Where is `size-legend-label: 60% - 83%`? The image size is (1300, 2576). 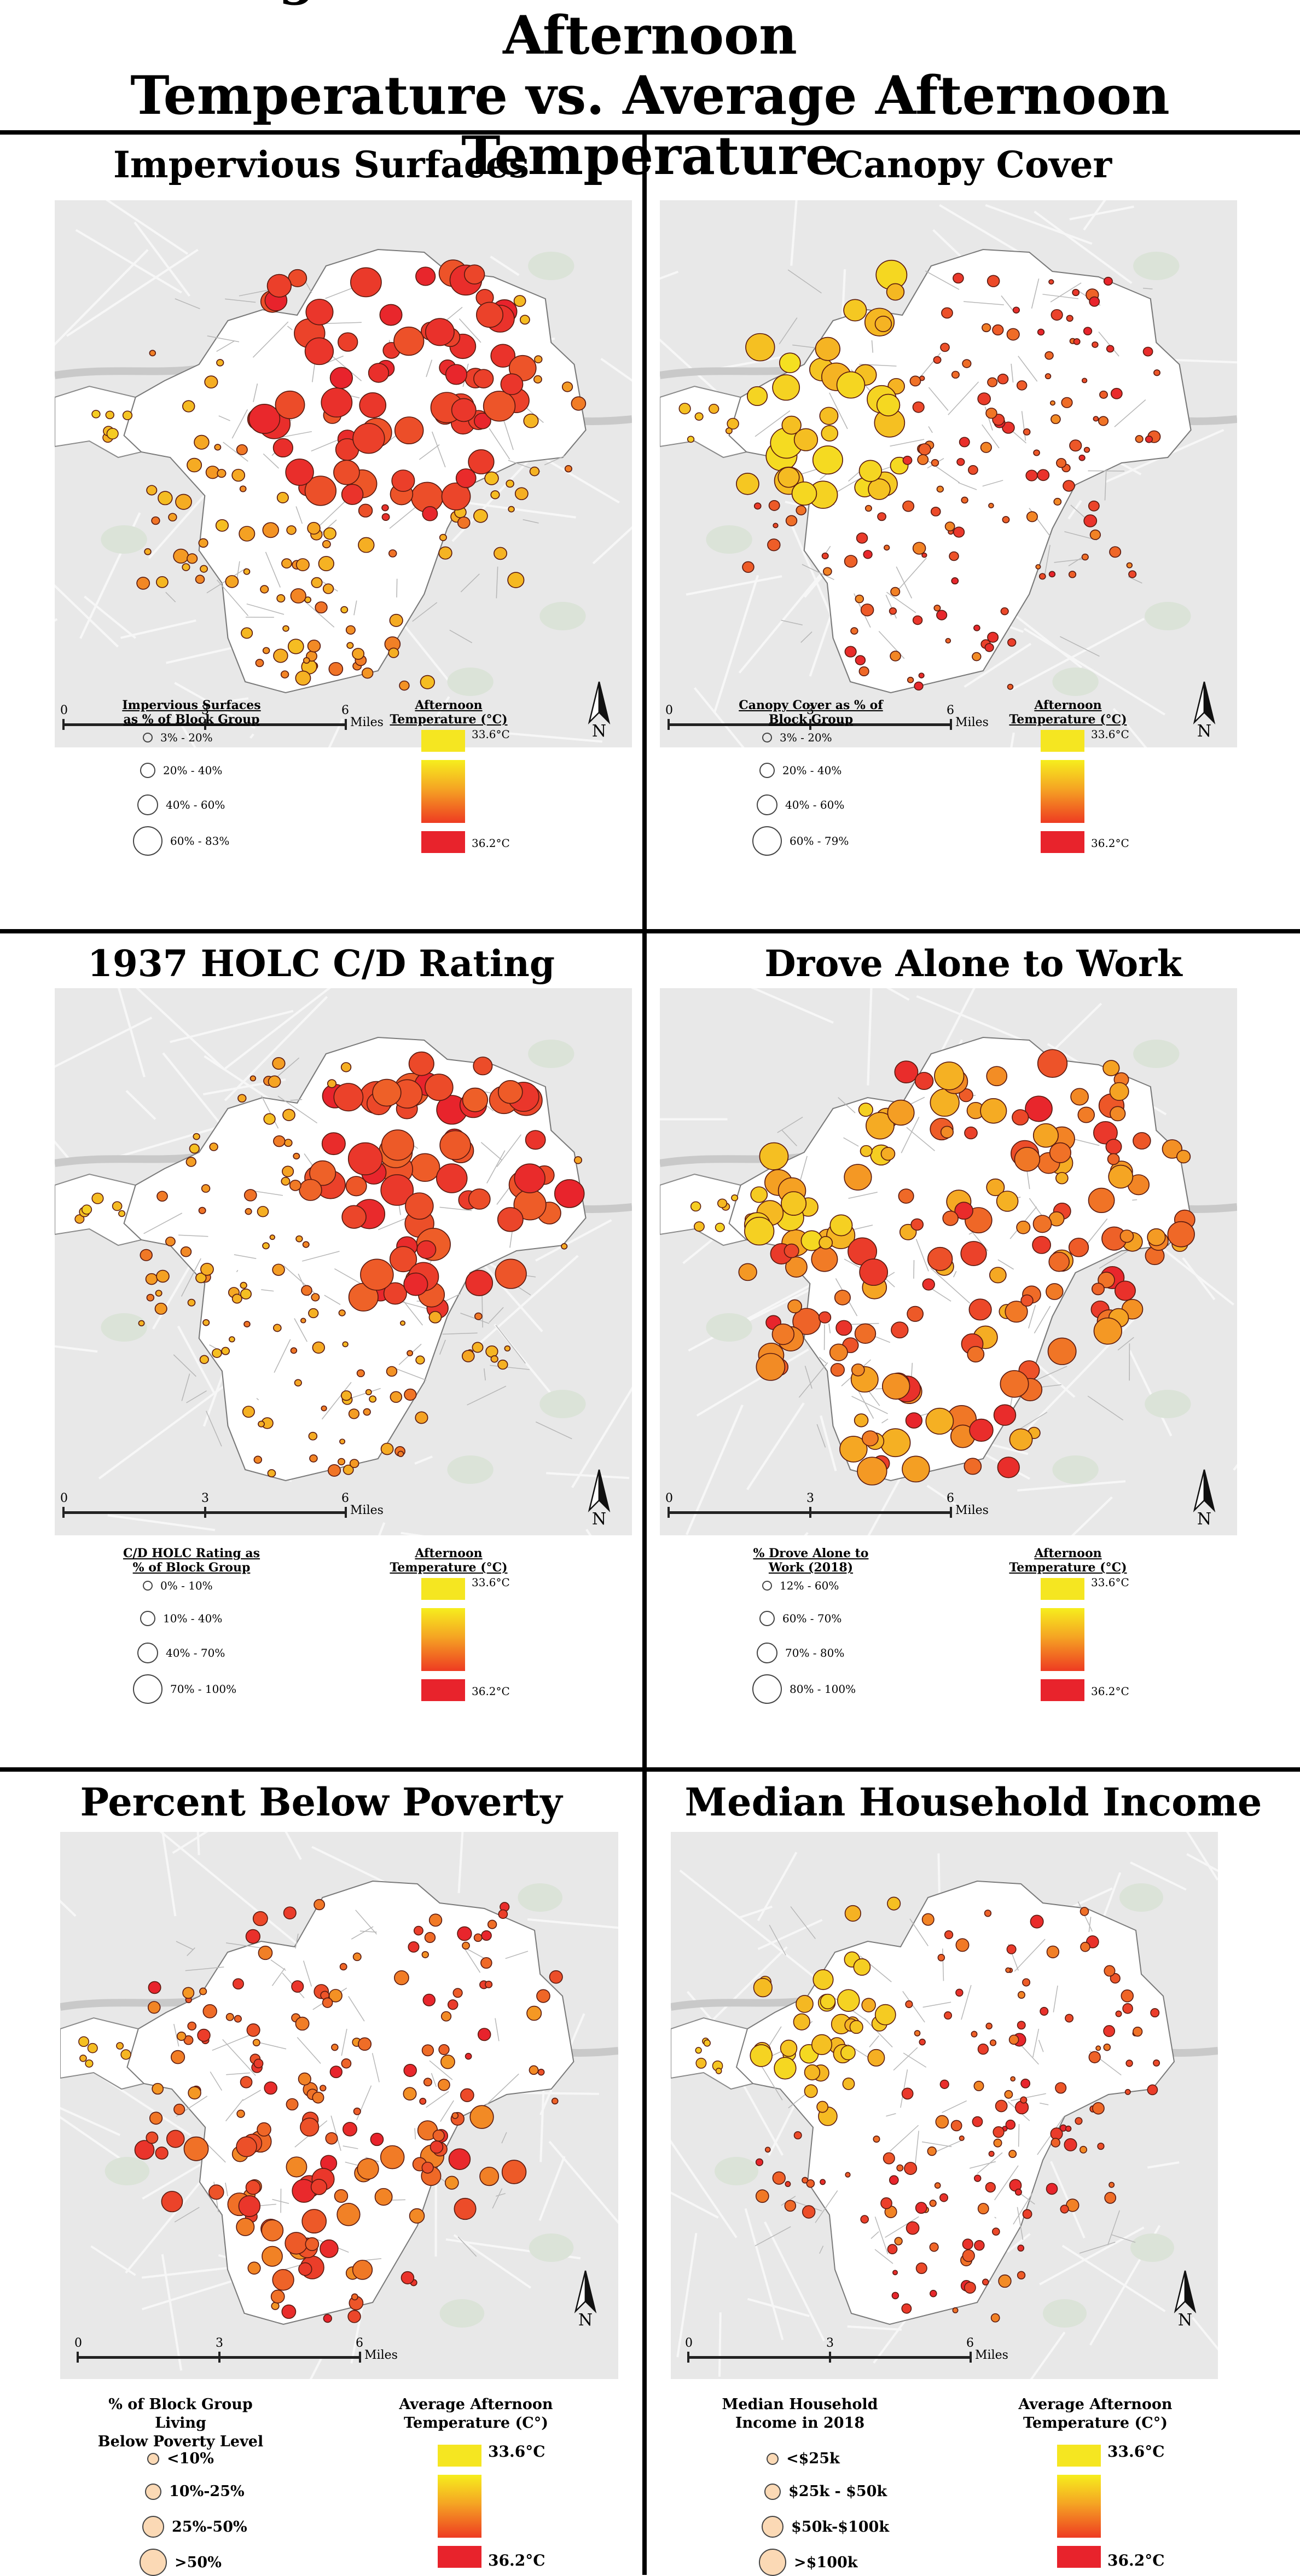 size-legend-label: 60% - 83% is located at coordinates (199, 841).